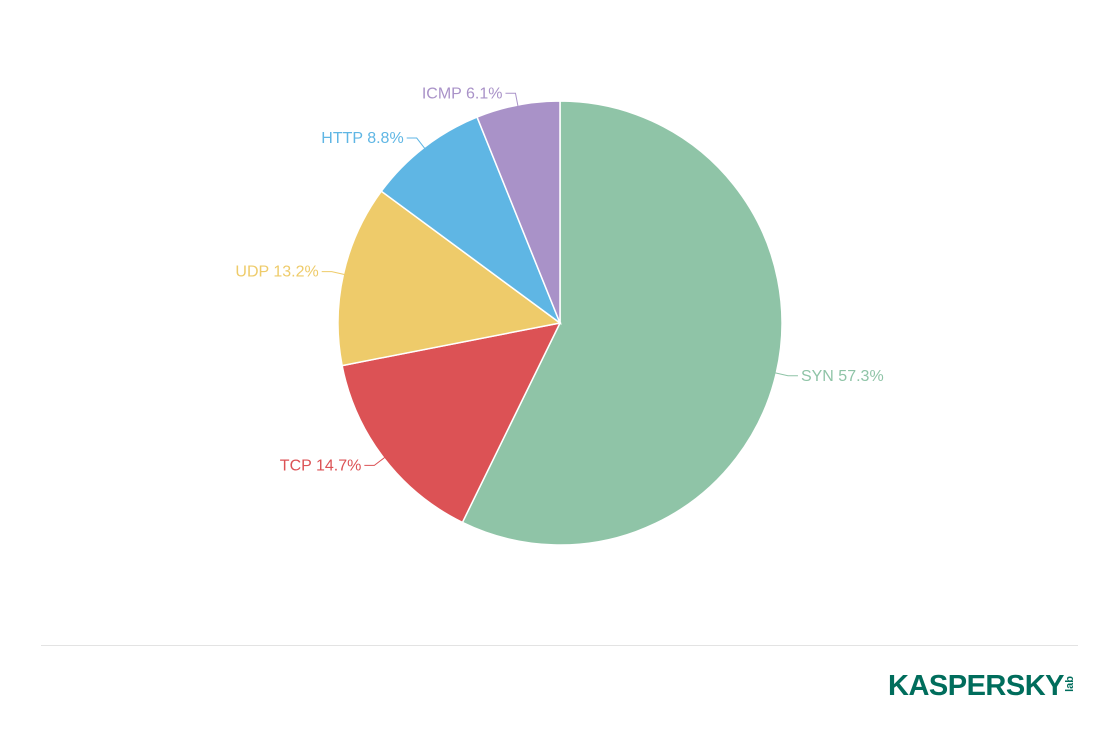 This screenshot has height=737, width=1120. I want to click on logo-wordmark: KASPERSKY, so click(976, 686).